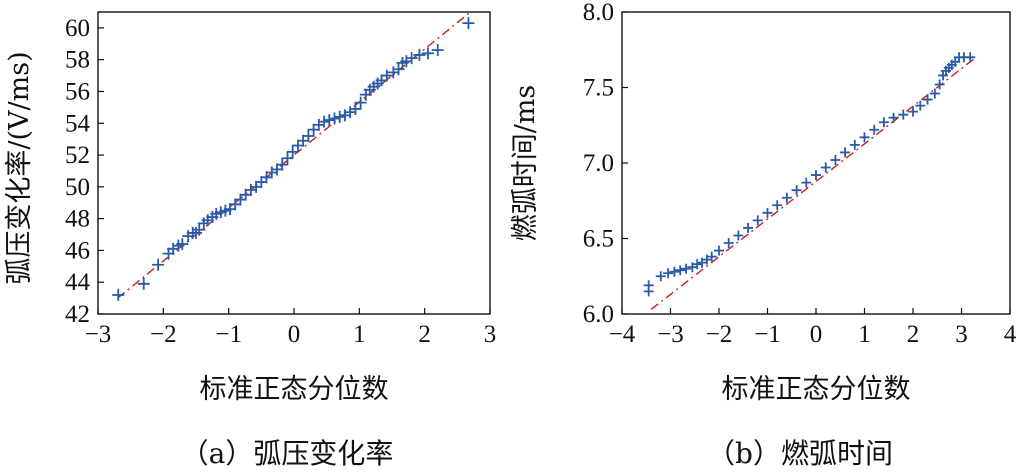 The image size is (1018, 476). What do you see at coordinates (913, 334) in the screenshot?
I see `panel-b-xtick-label: 2` at bounding box center [913, 334].